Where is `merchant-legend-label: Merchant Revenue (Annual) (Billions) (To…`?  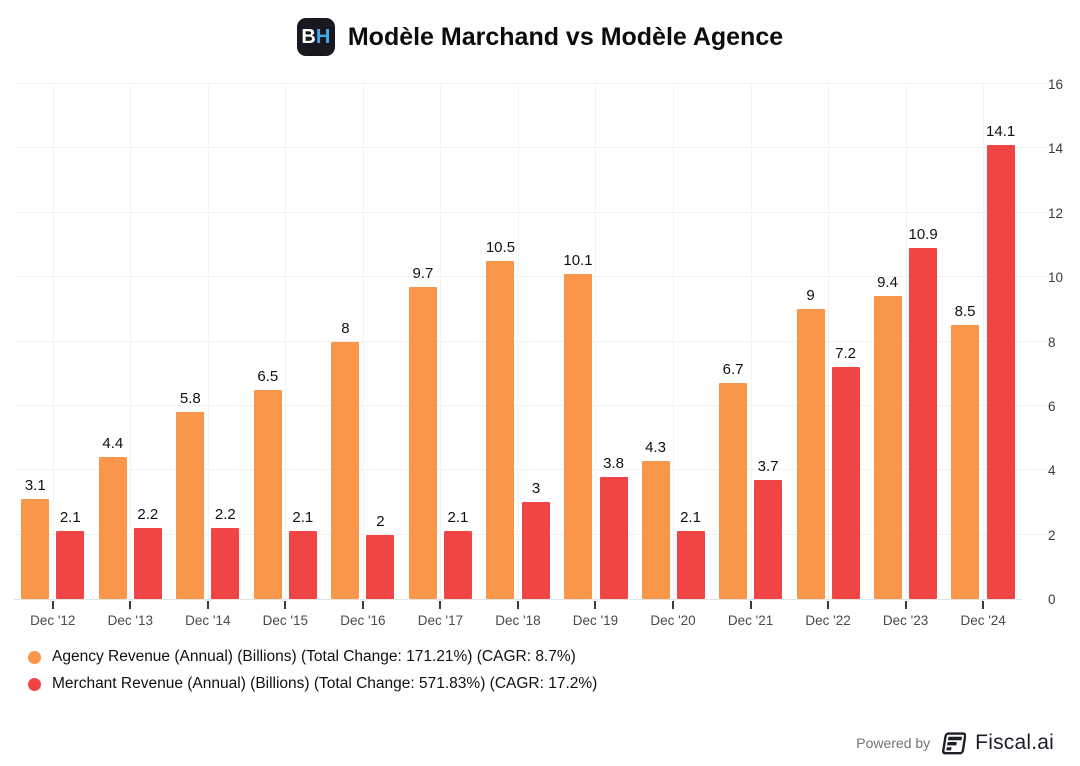
merchant-legend-label: Merchant Revenue (Annual) (Billions) (To… is located at coordinates (325, 683).